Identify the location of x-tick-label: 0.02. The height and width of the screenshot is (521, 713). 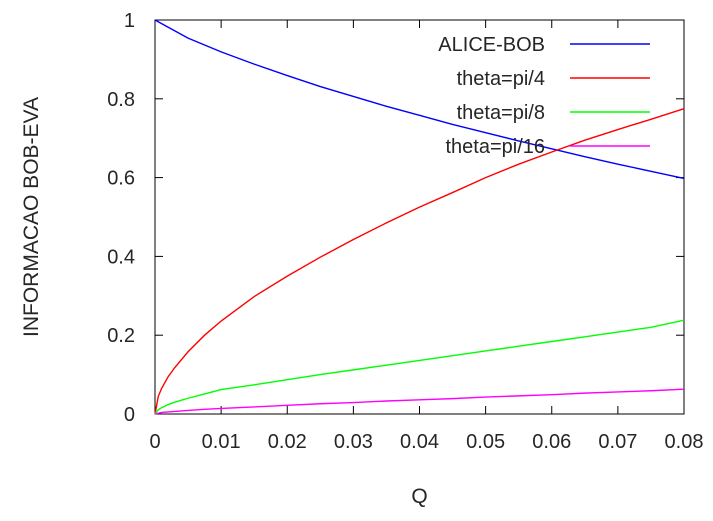
(287, 442).